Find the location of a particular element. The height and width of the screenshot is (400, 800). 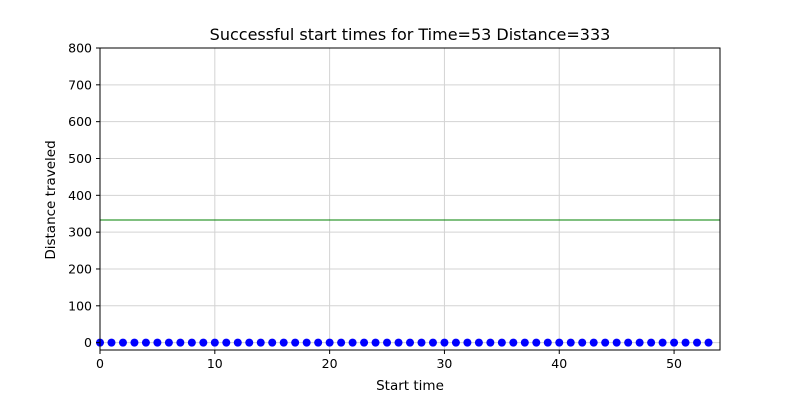

x-tick-label: 40 is located at coordinates (559, 363).